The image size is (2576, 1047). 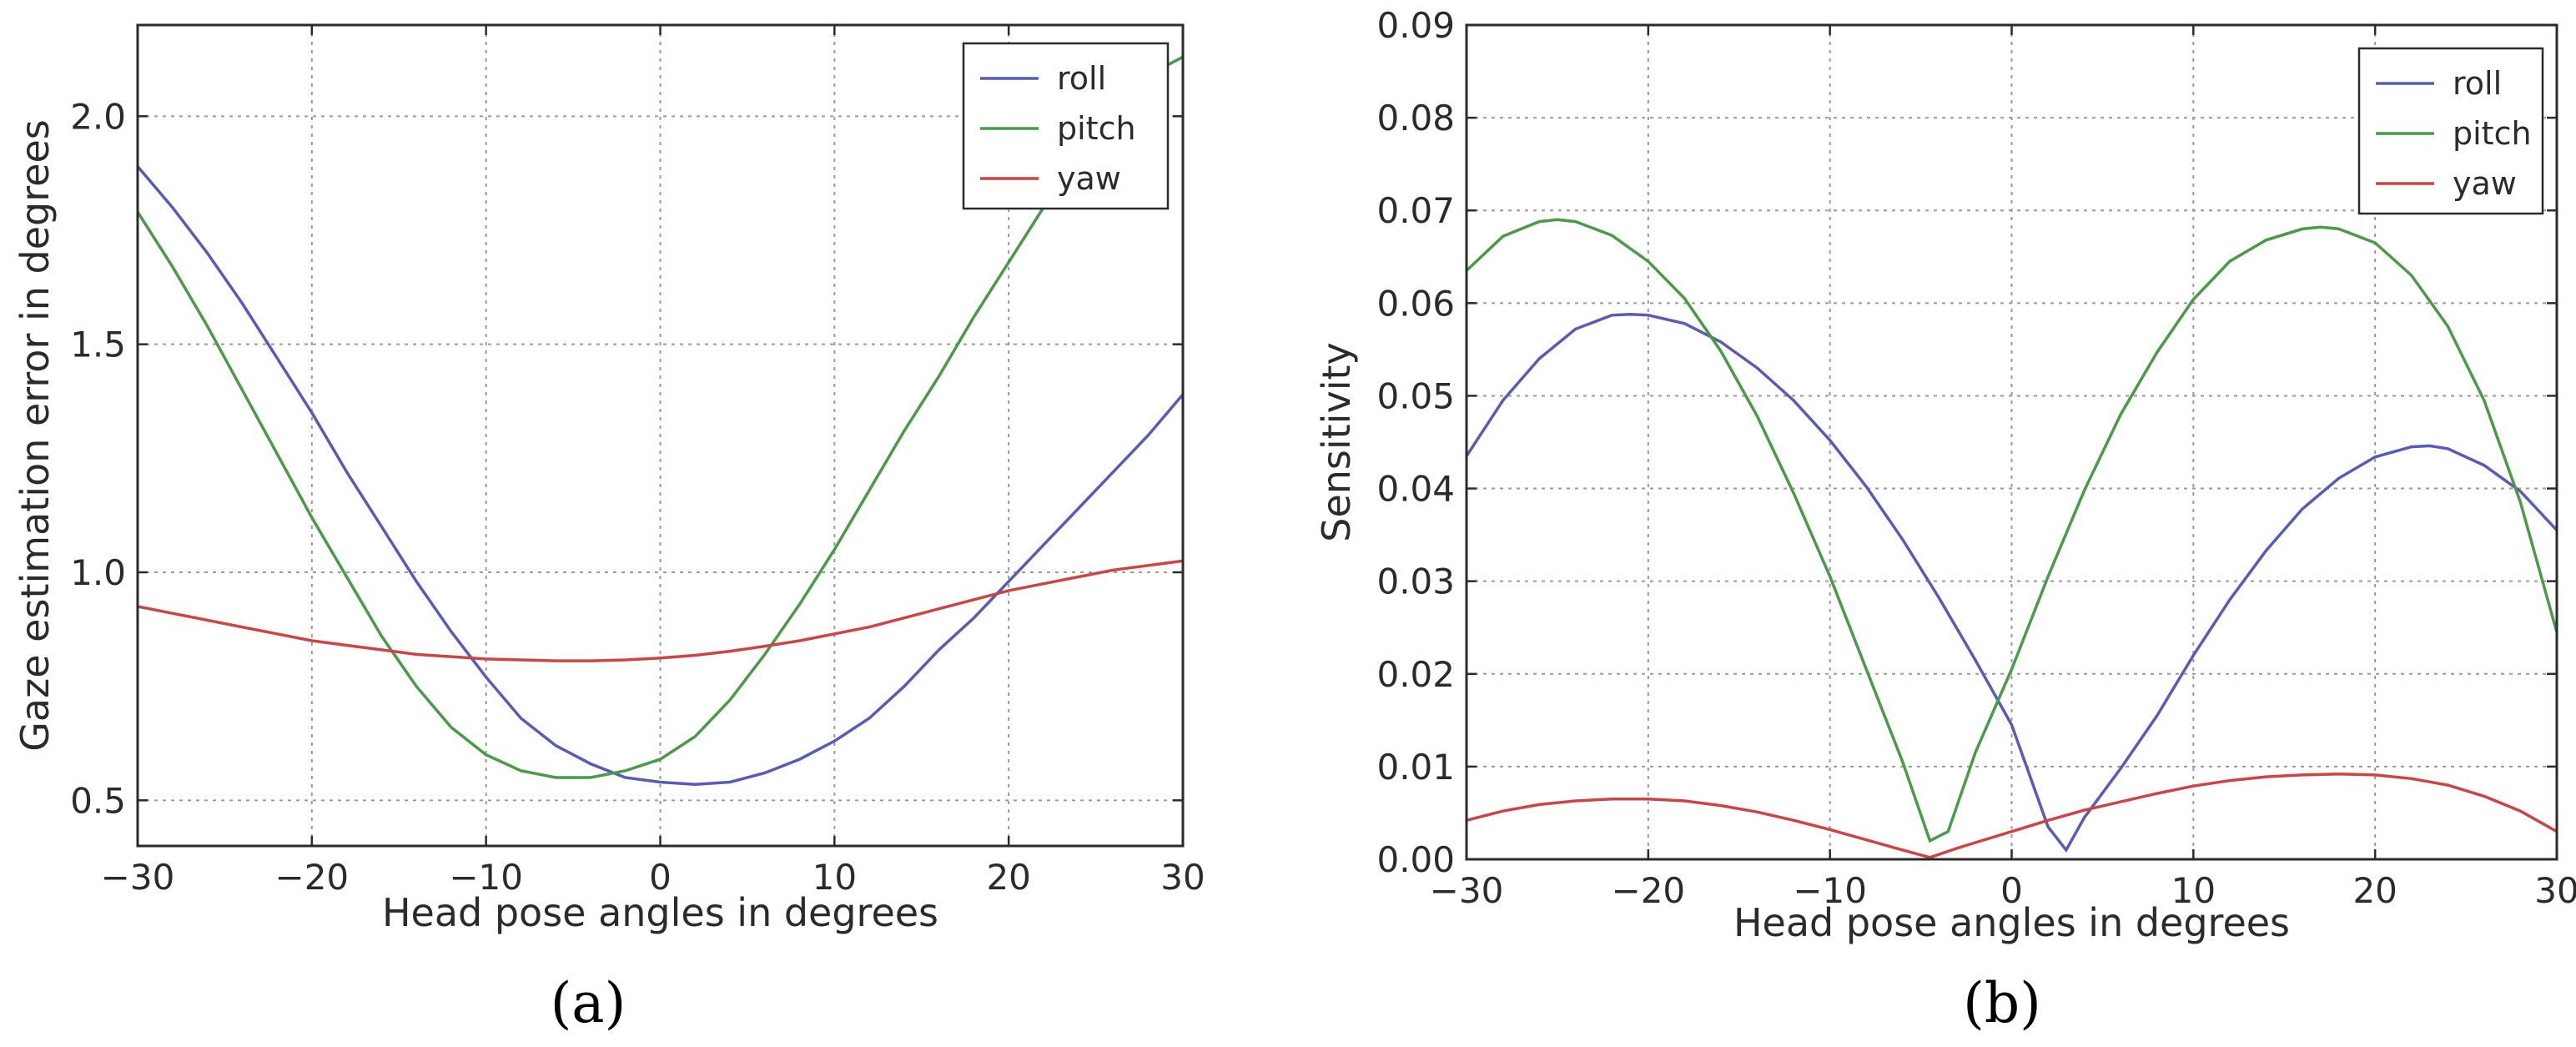 What do you see at coordinates (1336, 441) in the screenshot?
I see `y-axis-label: Sensitivity` at bounding box center [1336, 441].